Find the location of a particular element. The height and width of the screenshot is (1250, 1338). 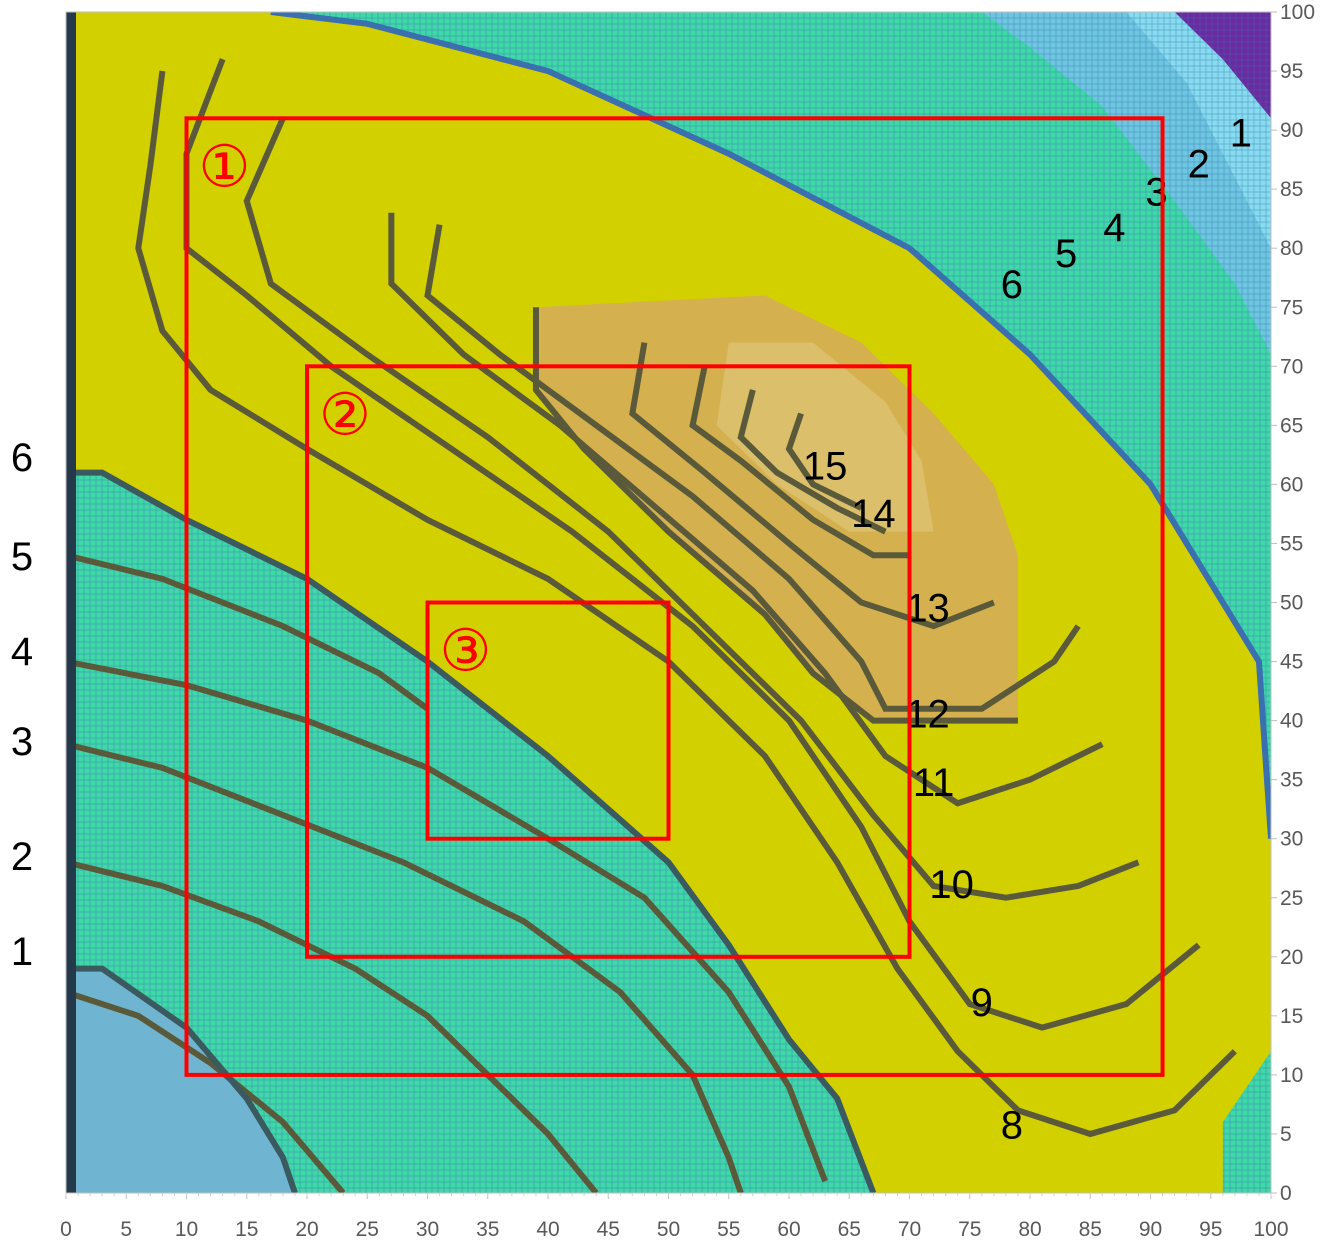

y-tick-label: 25 is located at coordinates (1291, 898).